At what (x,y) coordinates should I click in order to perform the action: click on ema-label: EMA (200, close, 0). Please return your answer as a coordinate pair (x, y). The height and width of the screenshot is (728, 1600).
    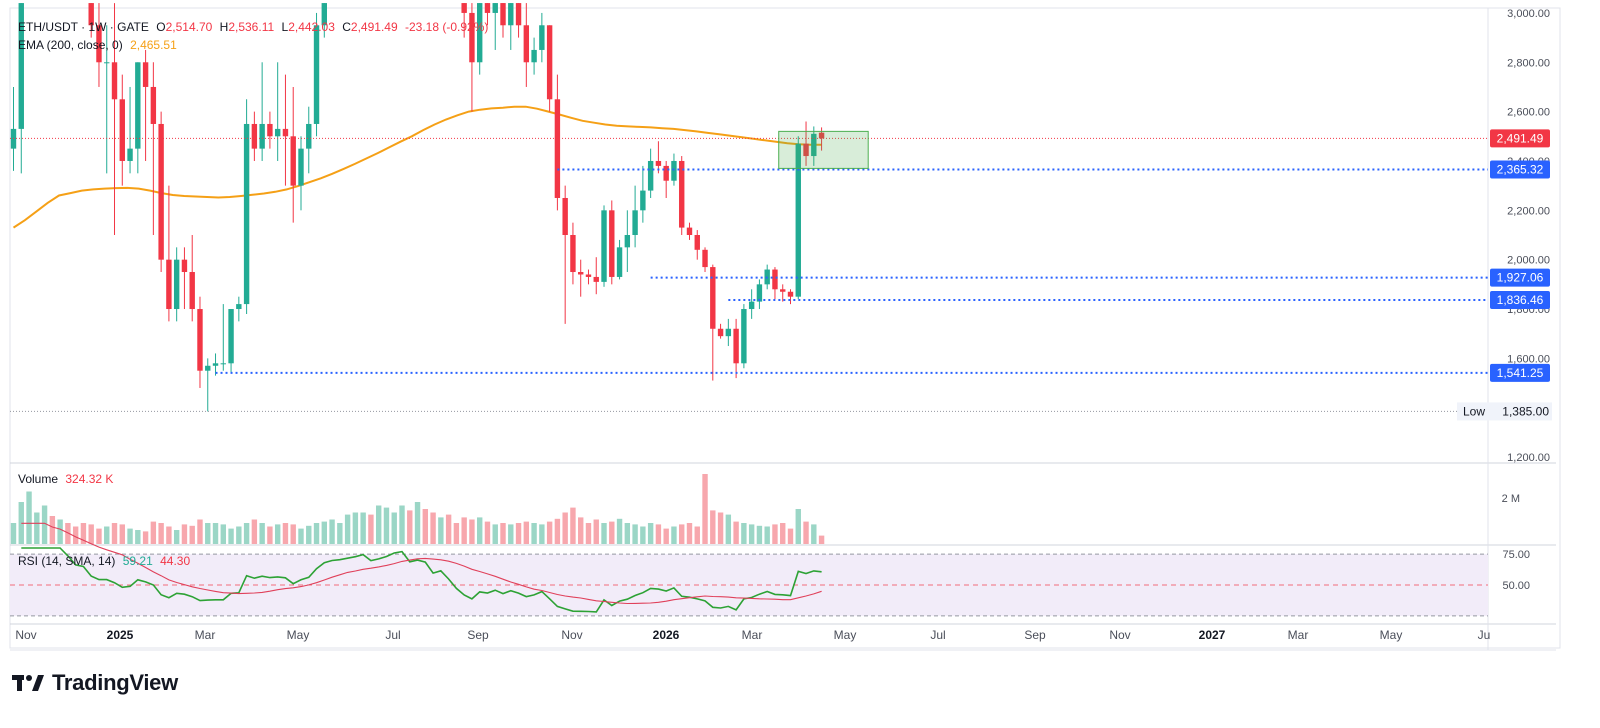
    Looking at the image, I should click on (70, 45).